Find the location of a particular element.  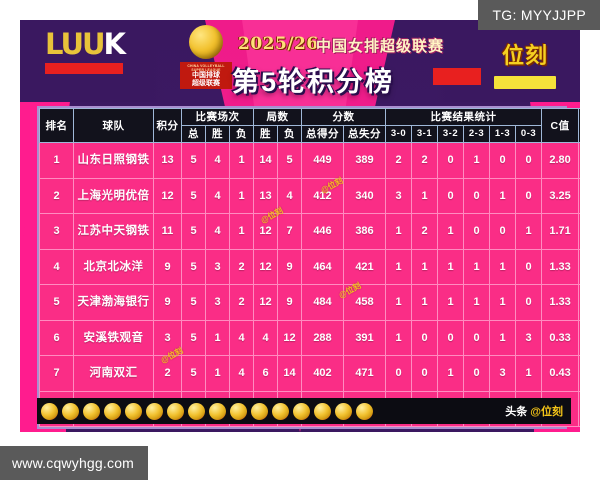

cell-result-0-3: 3 is located at coordinates (528, 337).